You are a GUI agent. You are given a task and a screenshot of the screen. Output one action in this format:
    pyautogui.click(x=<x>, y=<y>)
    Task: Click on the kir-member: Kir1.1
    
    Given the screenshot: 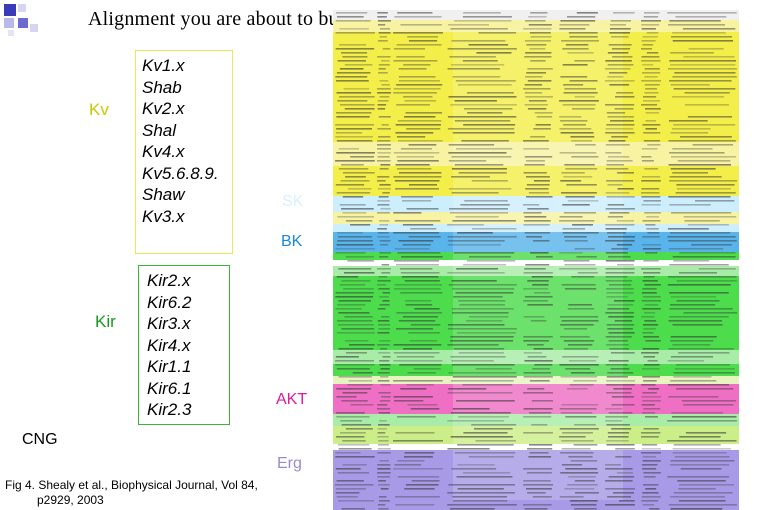 What is the action you would take?
    pyautogui.click(x=169, y=366)
    